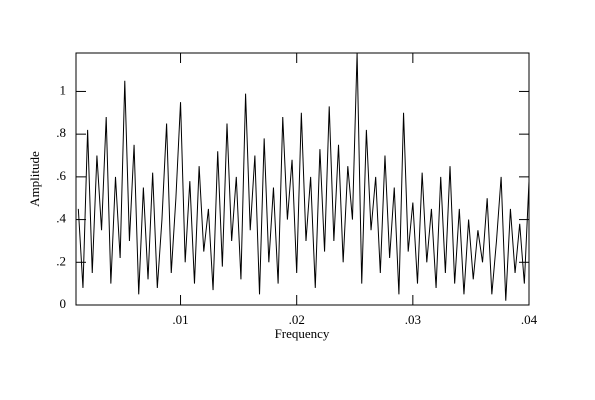 Image resolution: width=595 pixels, height=400 pixels. What do you see at coordinates (529, 319) in the screenshot?
I see `x-tick-label: .04` at bounding box center [529, 319].